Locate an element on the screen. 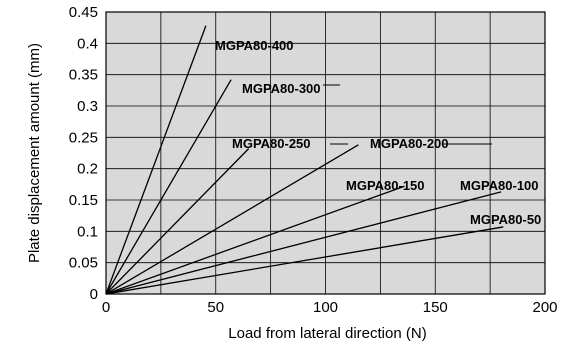  y-axis-ticks: 0 0.05 0.1 0.15 0.2 0.25 0.3 0.35 0.4 0.45 is located at coordinates (83, 153).